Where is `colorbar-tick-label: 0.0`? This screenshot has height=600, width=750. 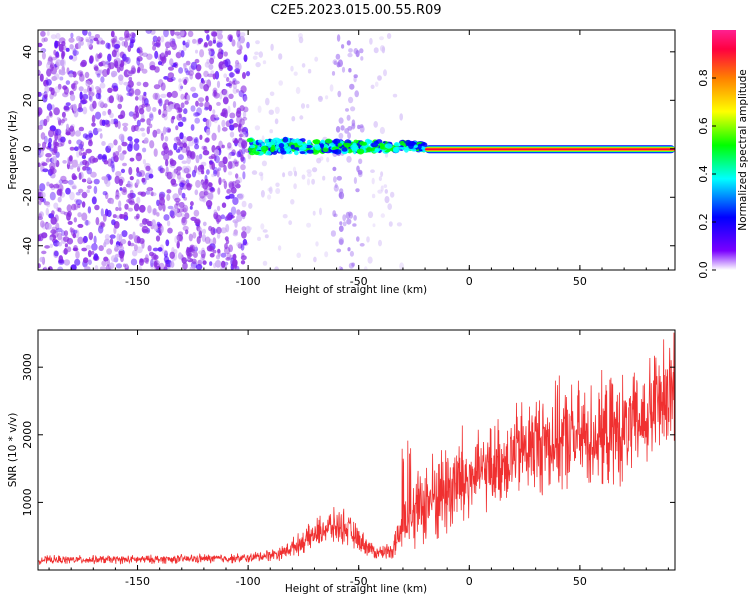 colorbar-tick-label: 0.0 is located at coordinates (703, 270).